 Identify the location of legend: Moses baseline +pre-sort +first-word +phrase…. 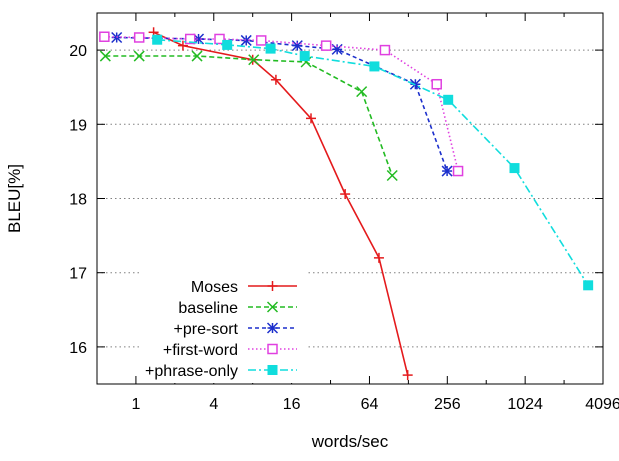
(223, 327).